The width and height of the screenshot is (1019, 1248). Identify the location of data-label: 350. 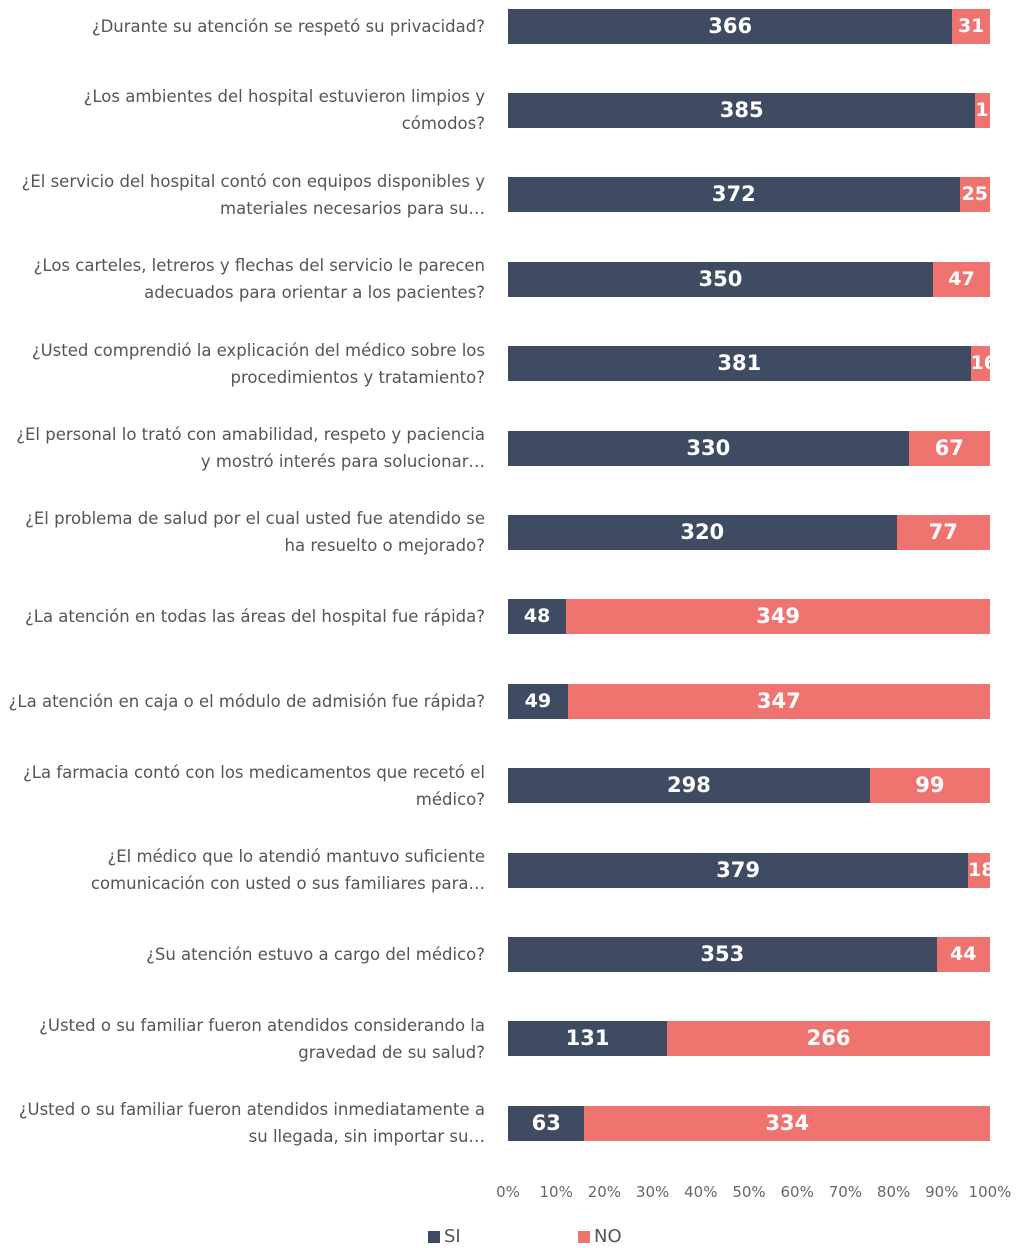
(720, 278).